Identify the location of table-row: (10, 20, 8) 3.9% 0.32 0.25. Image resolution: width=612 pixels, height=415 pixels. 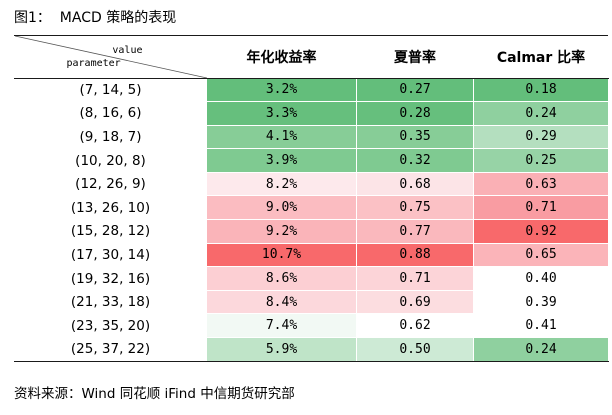
(311, 160).